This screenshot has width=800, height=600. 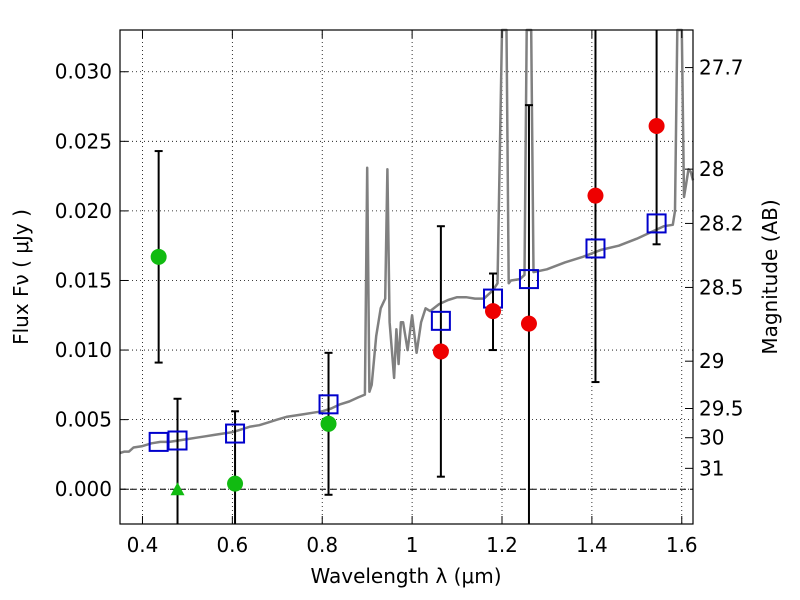 What do you see at coordinates (770, 276) in the screenshot?
I see `y2-axis-title: Magnitude (AB)` at bounding box center [770, 276].